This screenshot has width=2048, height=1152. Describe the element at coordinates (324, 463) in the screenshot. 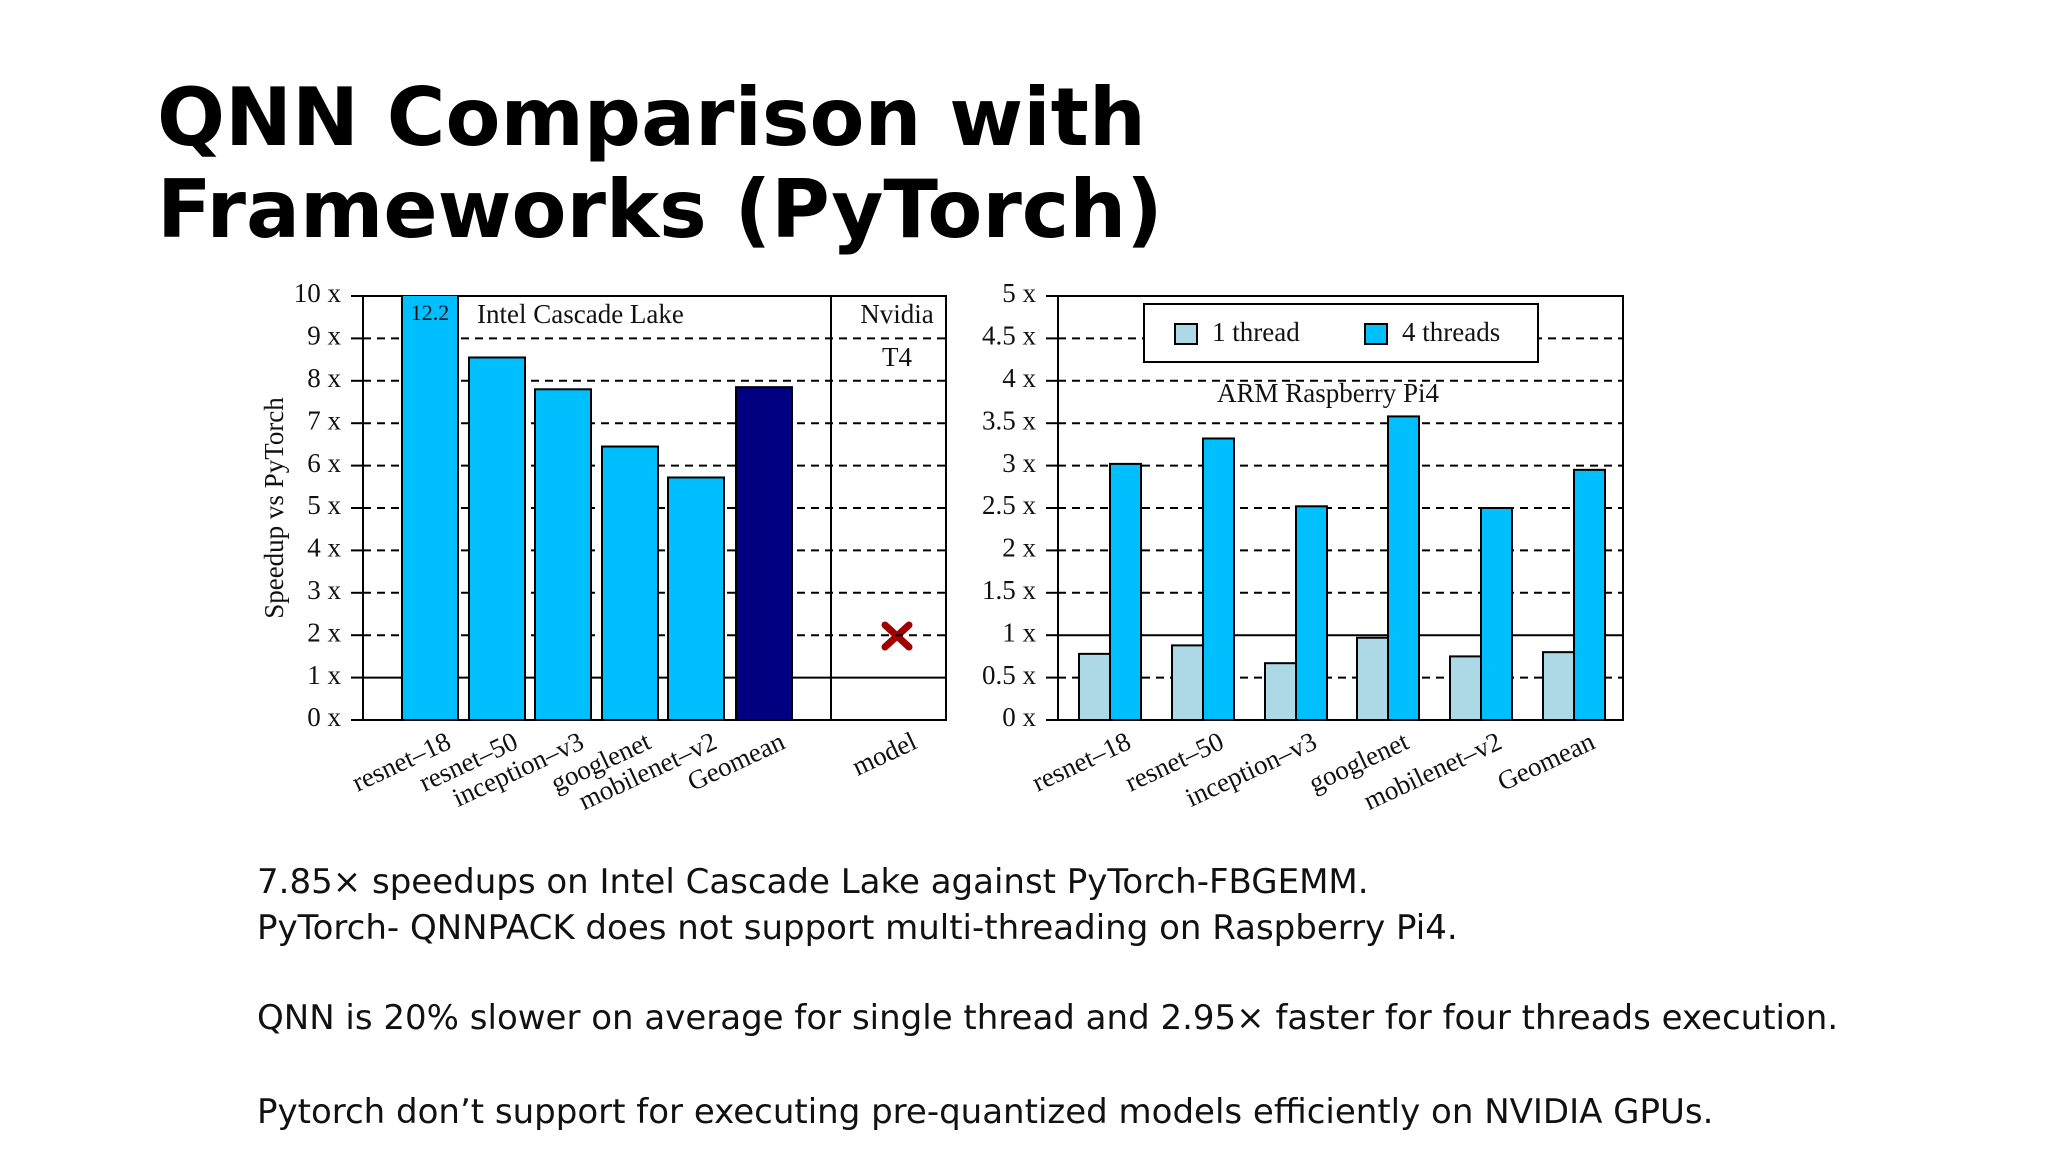

I see `y-tick-label: 6 x` at that location.